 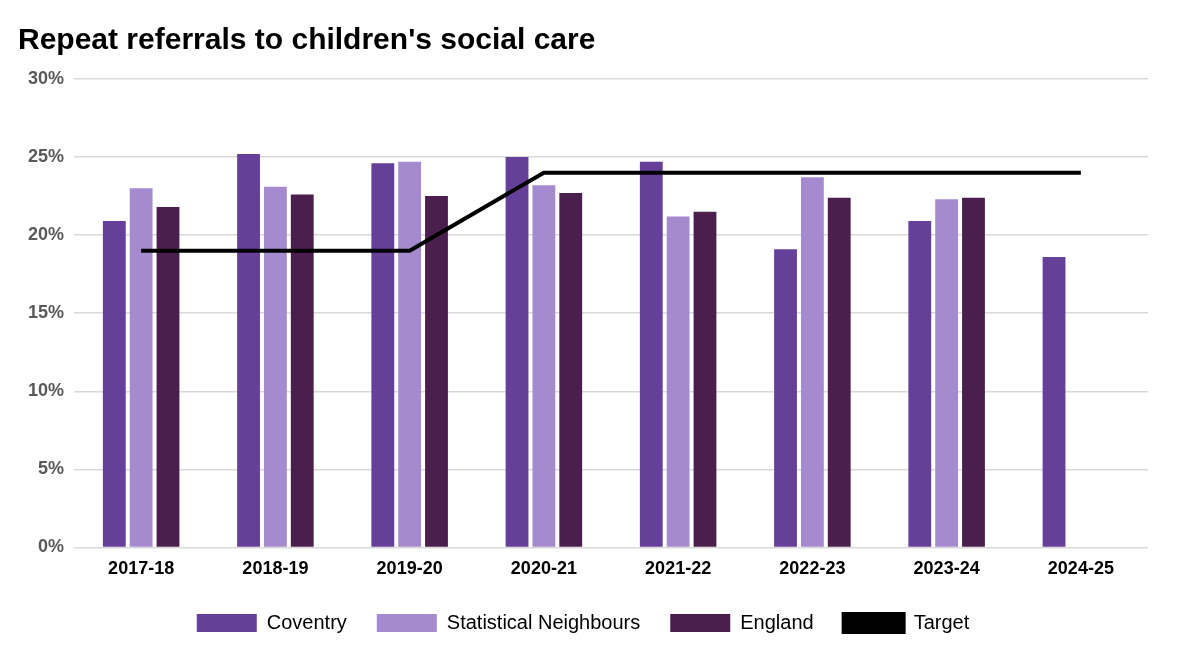 I want to click on x-tick-label: 2022-23, so click(x=812, y=568).